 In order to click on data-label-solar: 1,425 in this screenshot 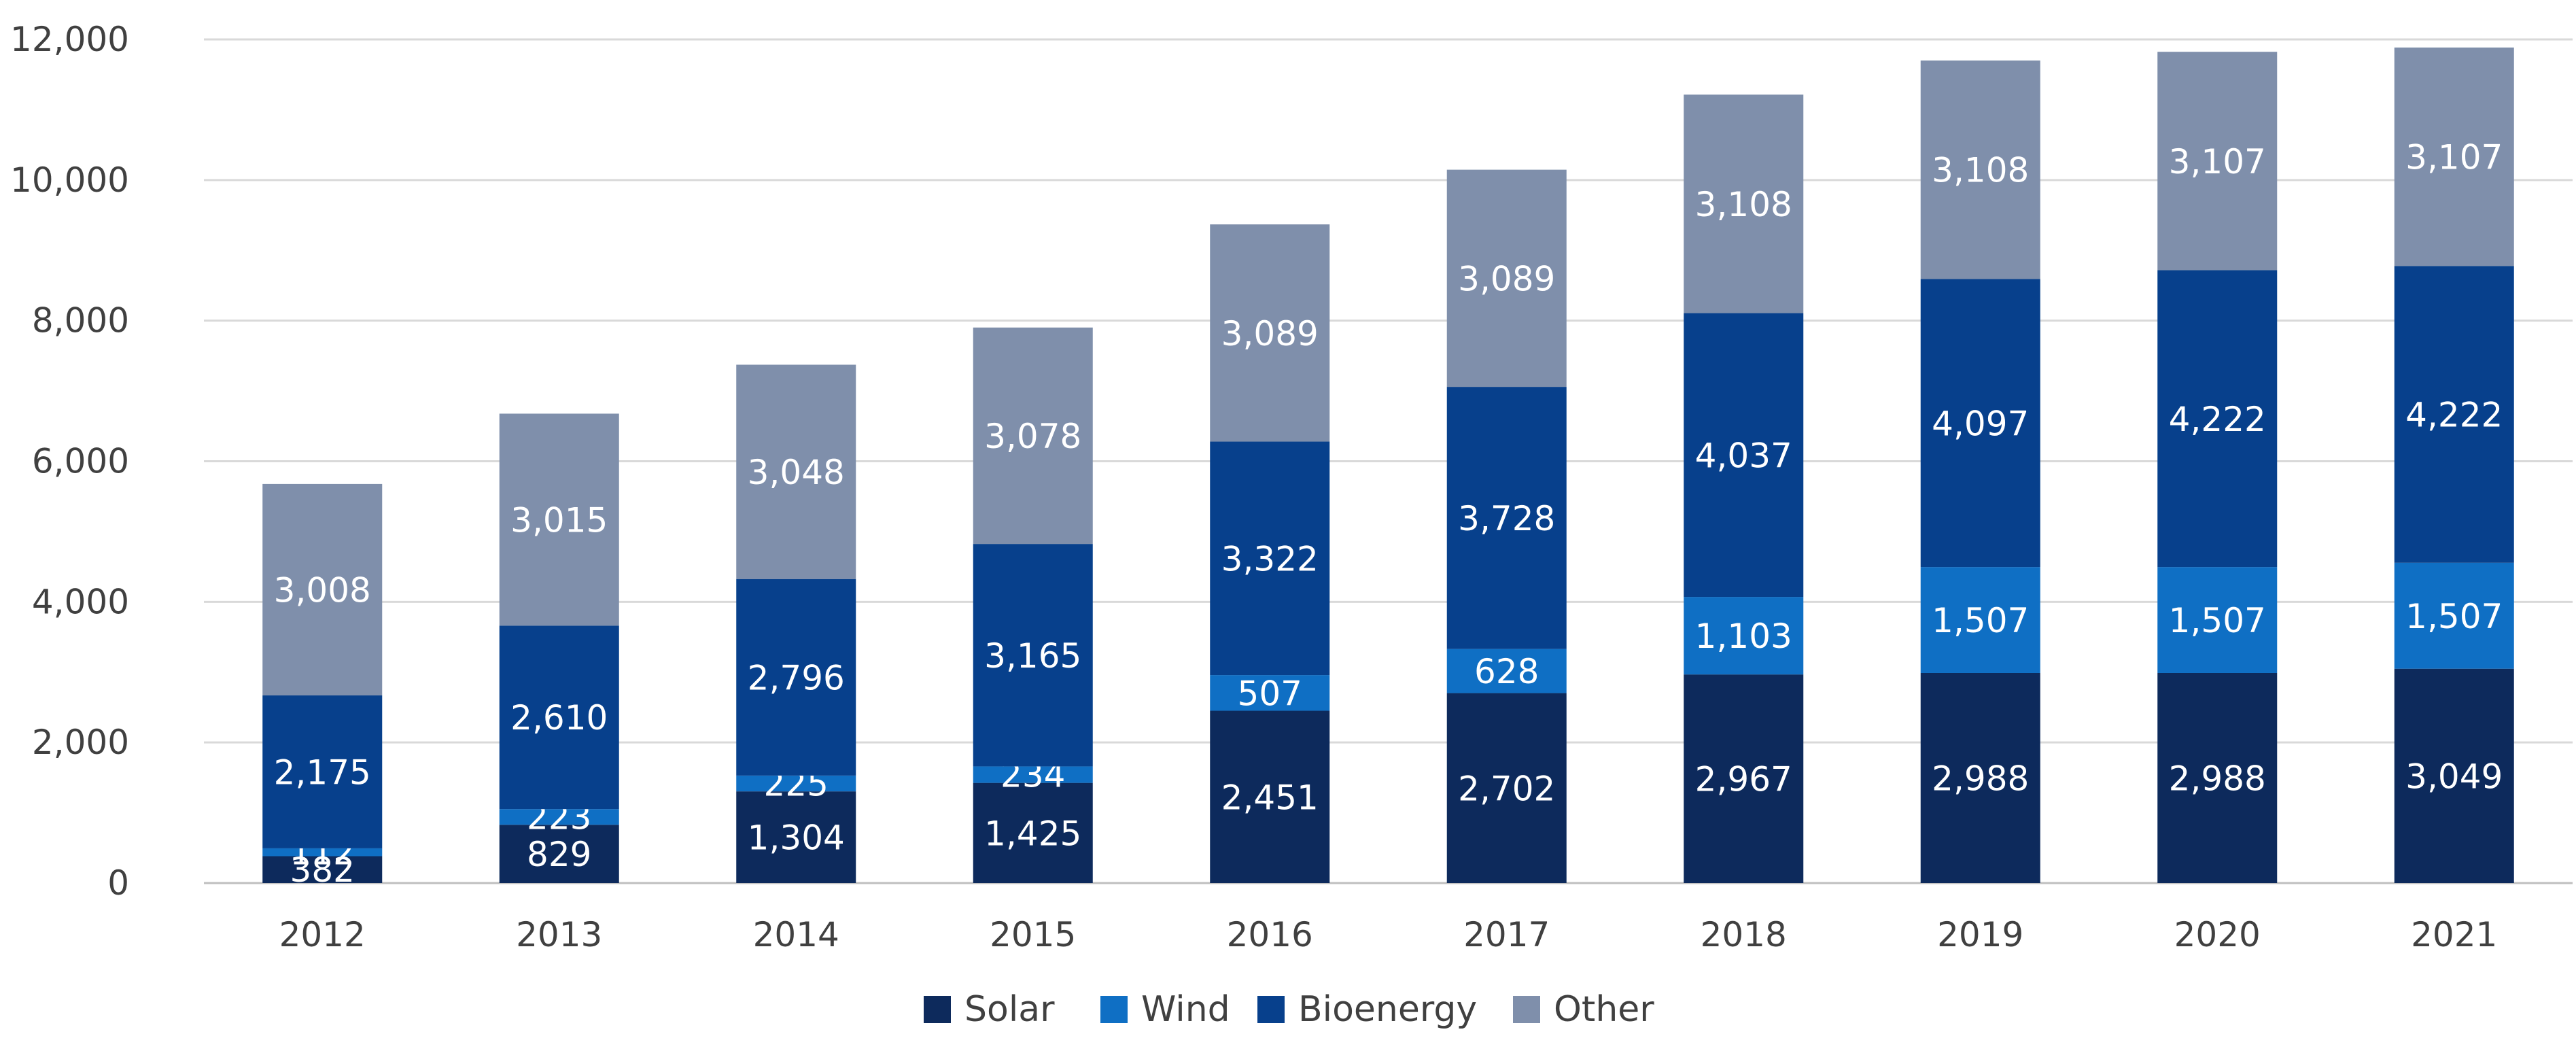, I will do `click(1032, 833)`.